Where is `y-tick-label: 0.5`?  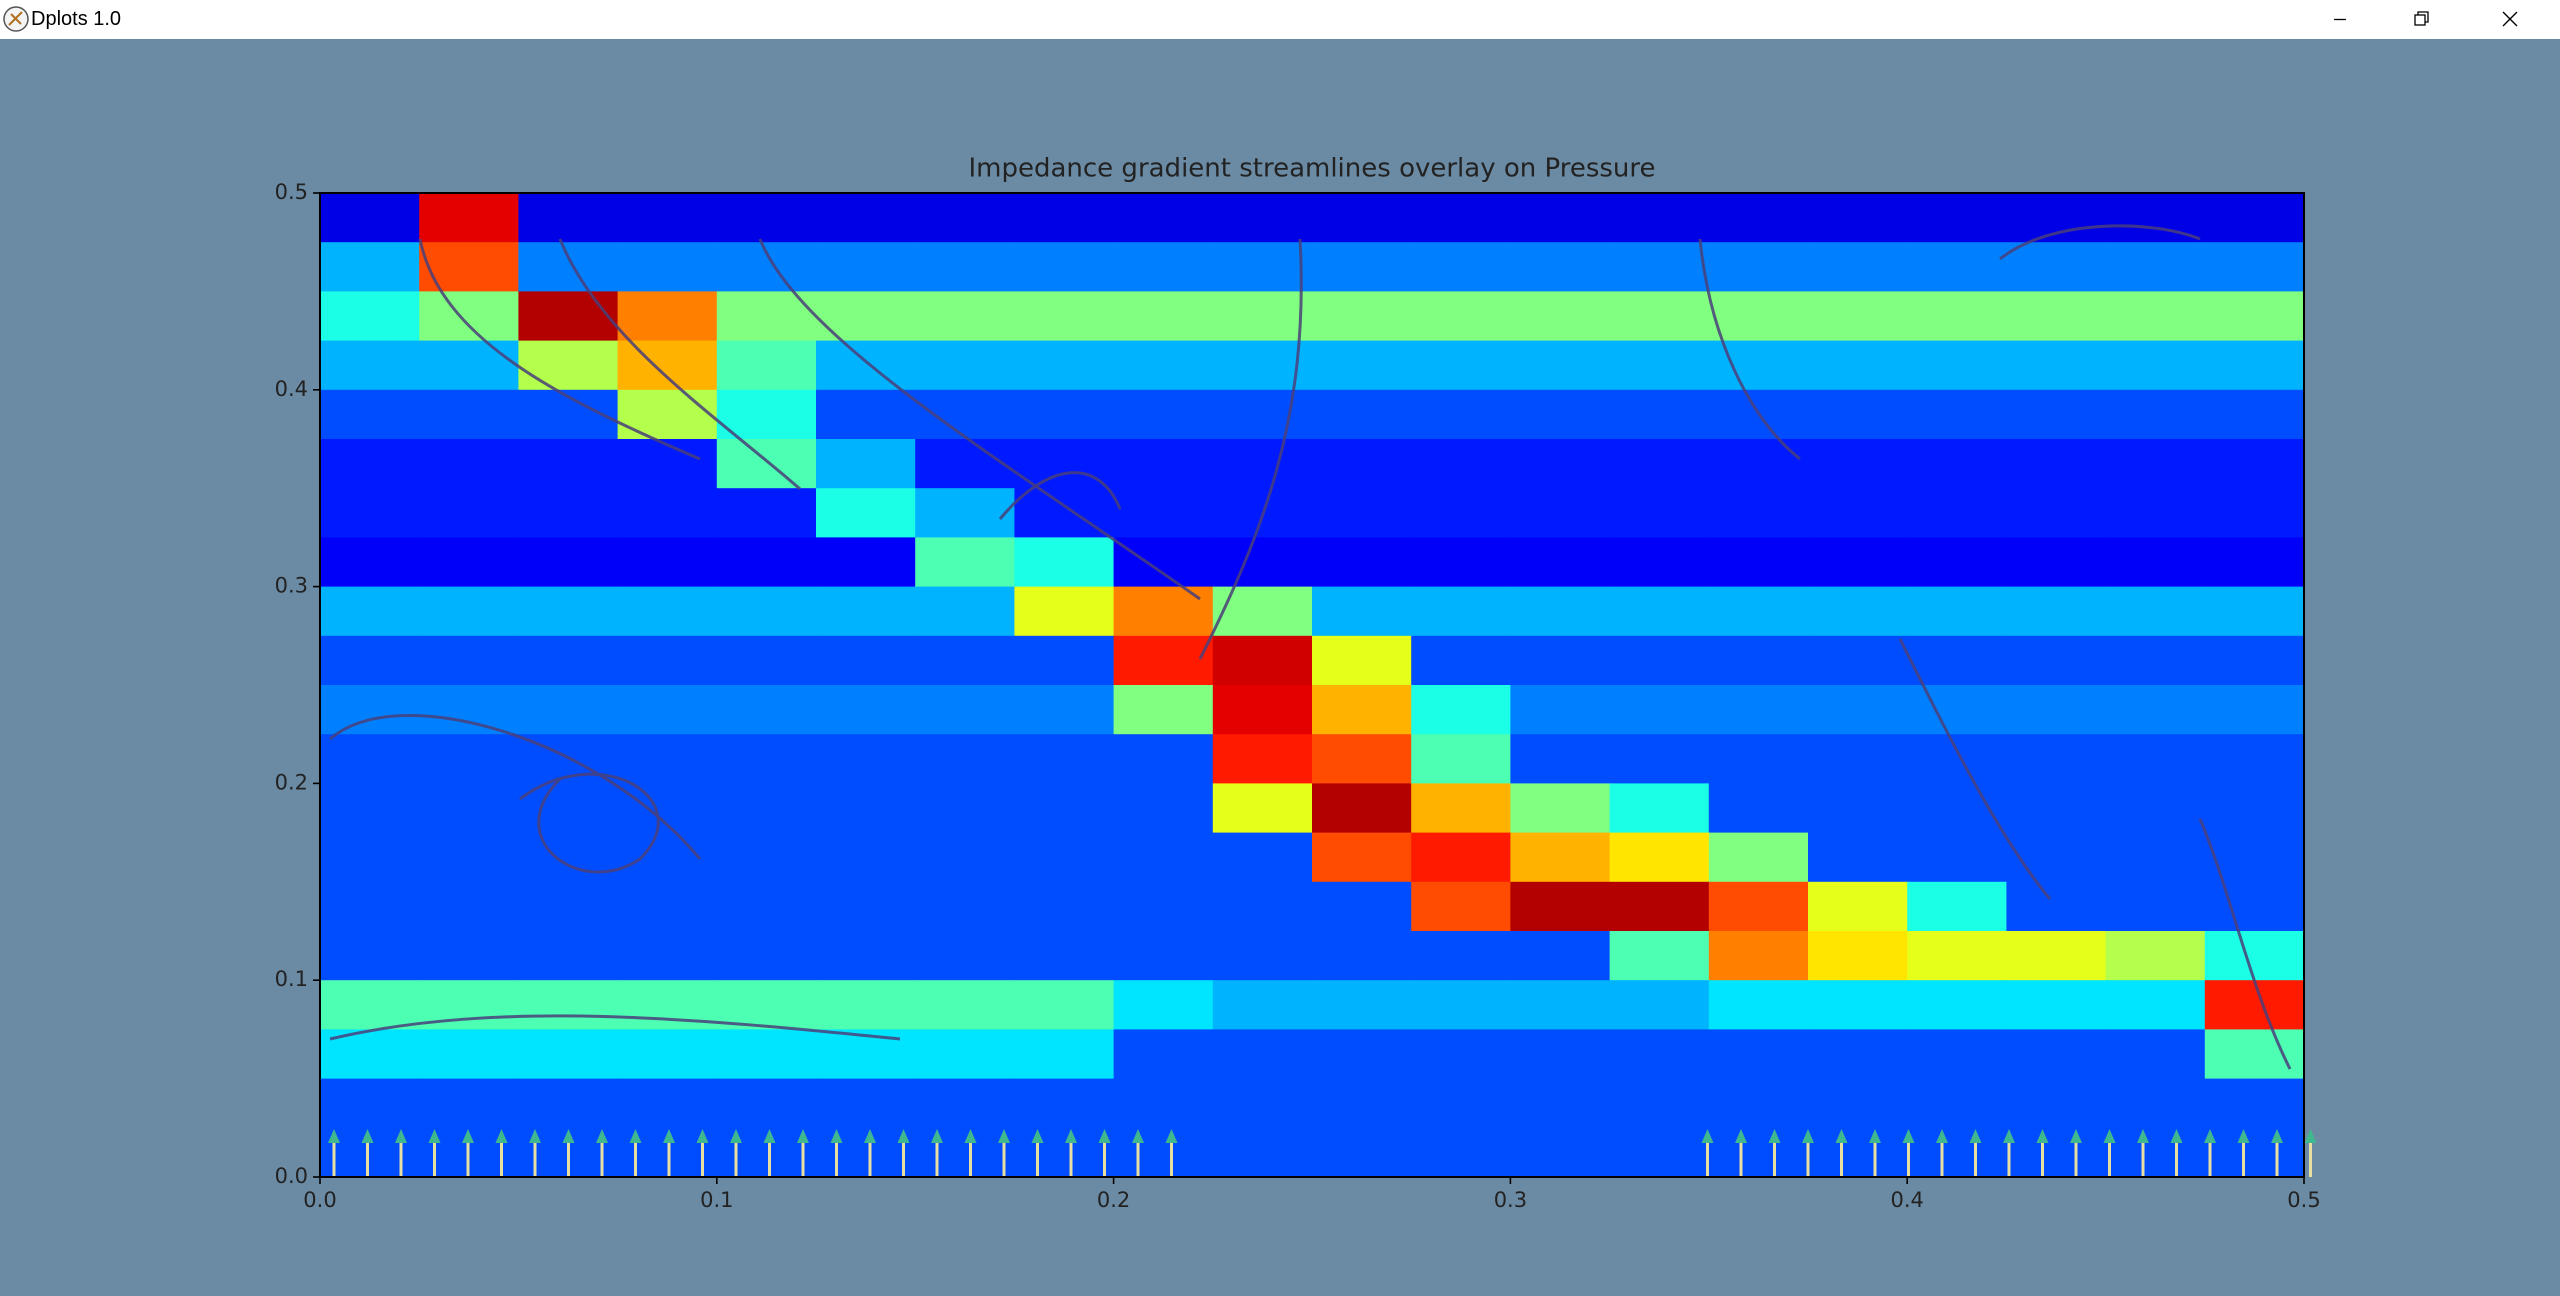
y-tick-label: 0.5 is located at coordinates (291, 192).